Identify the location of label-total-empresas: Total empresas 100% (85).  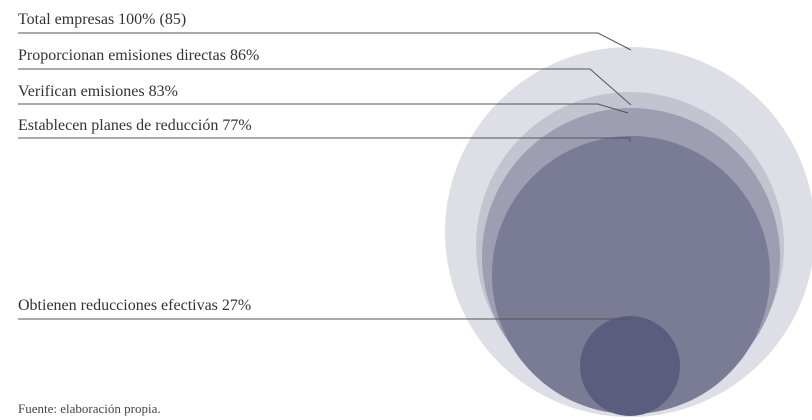
(102, 19).